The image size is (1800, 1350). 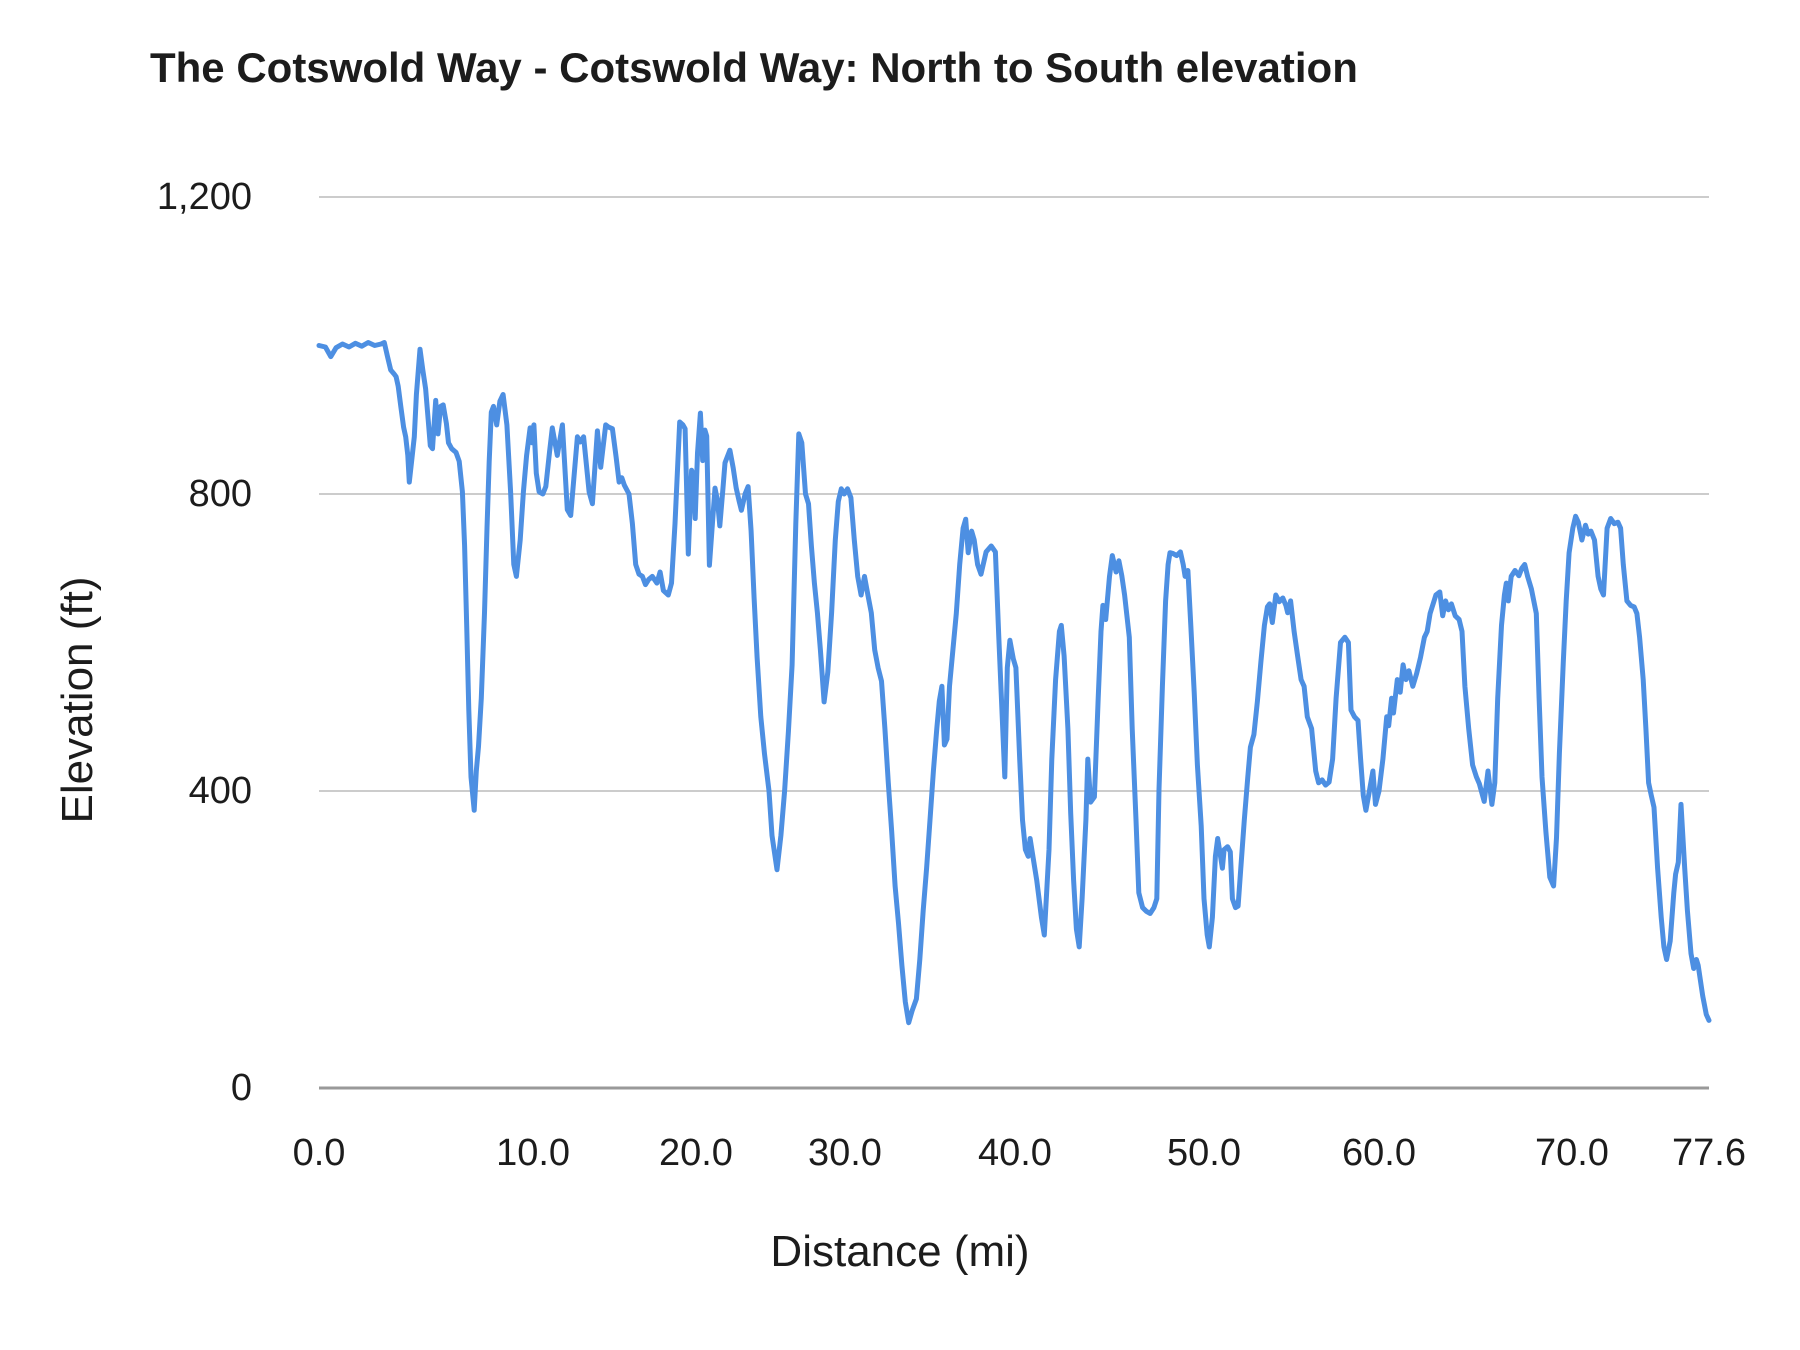 What do you see at coordinates (220, 791) in the screenshot?
I see `y-tick-label: 400` at bounding box center [220, 791].